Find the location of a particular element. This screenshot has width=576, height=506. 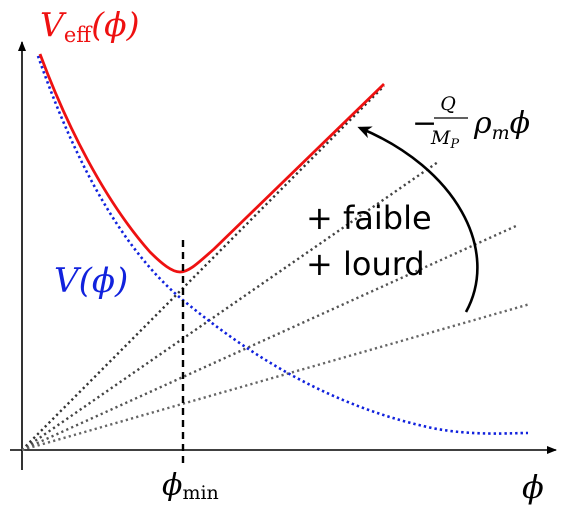

v-label: V(ϕ) is located at coordinates (91, 281).